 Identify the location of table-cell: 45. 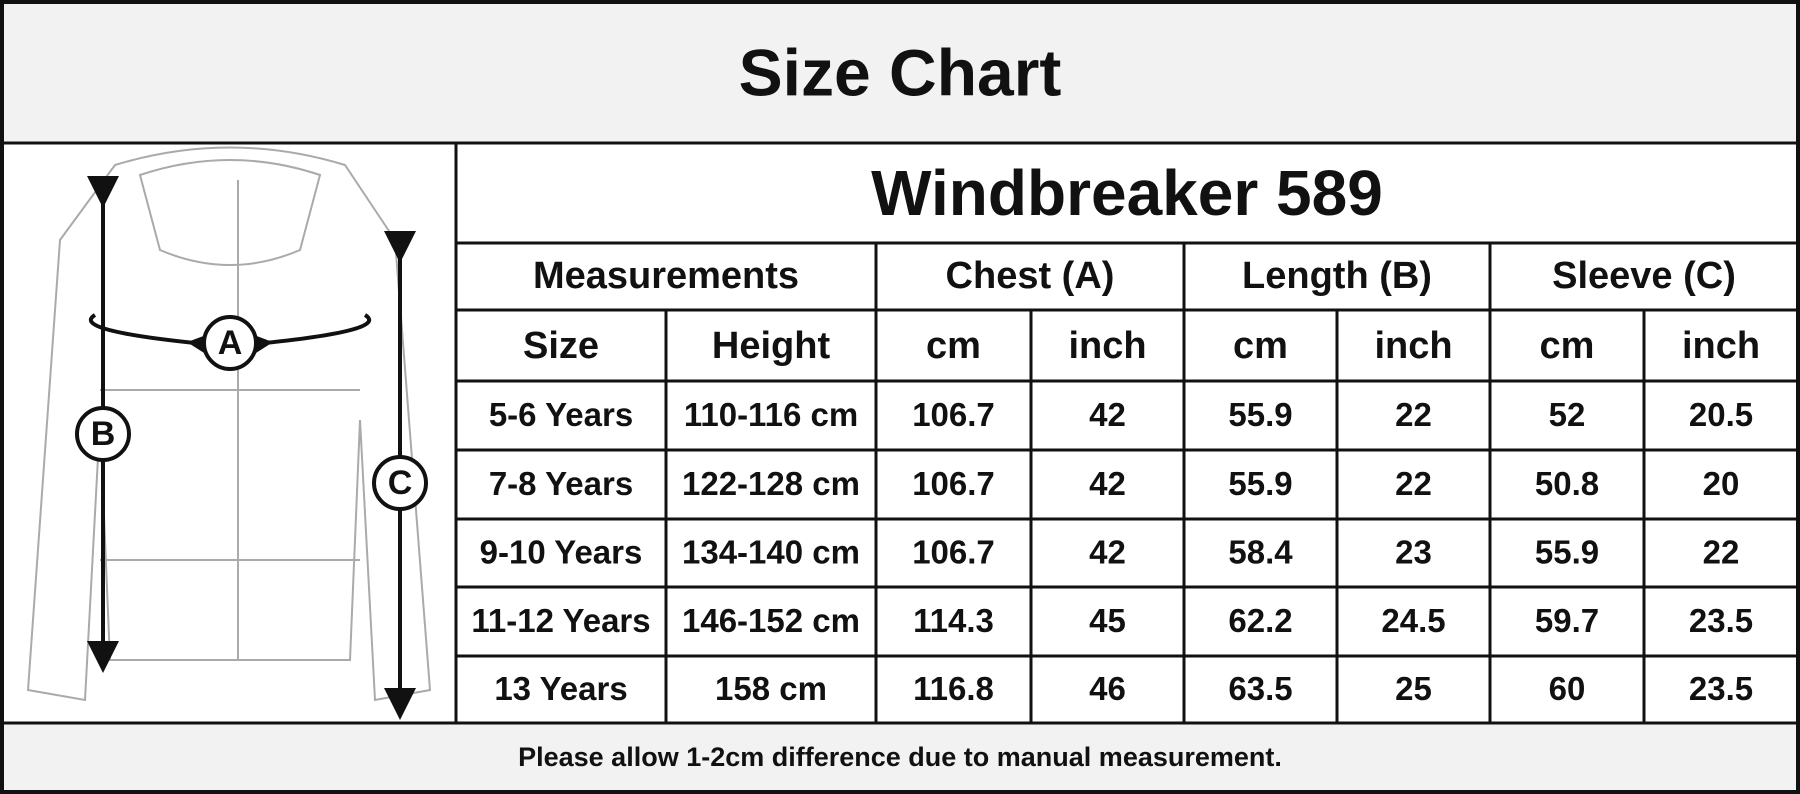
(1107, 620).